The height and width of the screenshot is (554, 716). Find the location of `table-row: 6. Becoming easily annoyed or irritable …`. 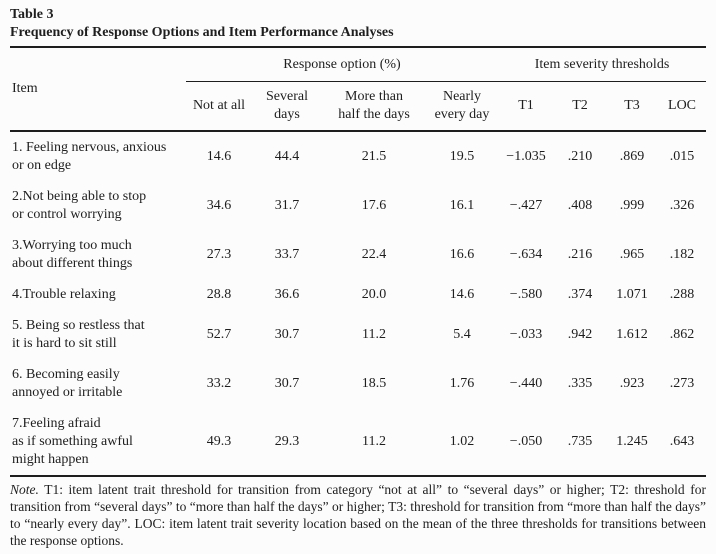

table-row: 6. Becoming easily annoyed or irritable … is located at coordinates (358, 383).